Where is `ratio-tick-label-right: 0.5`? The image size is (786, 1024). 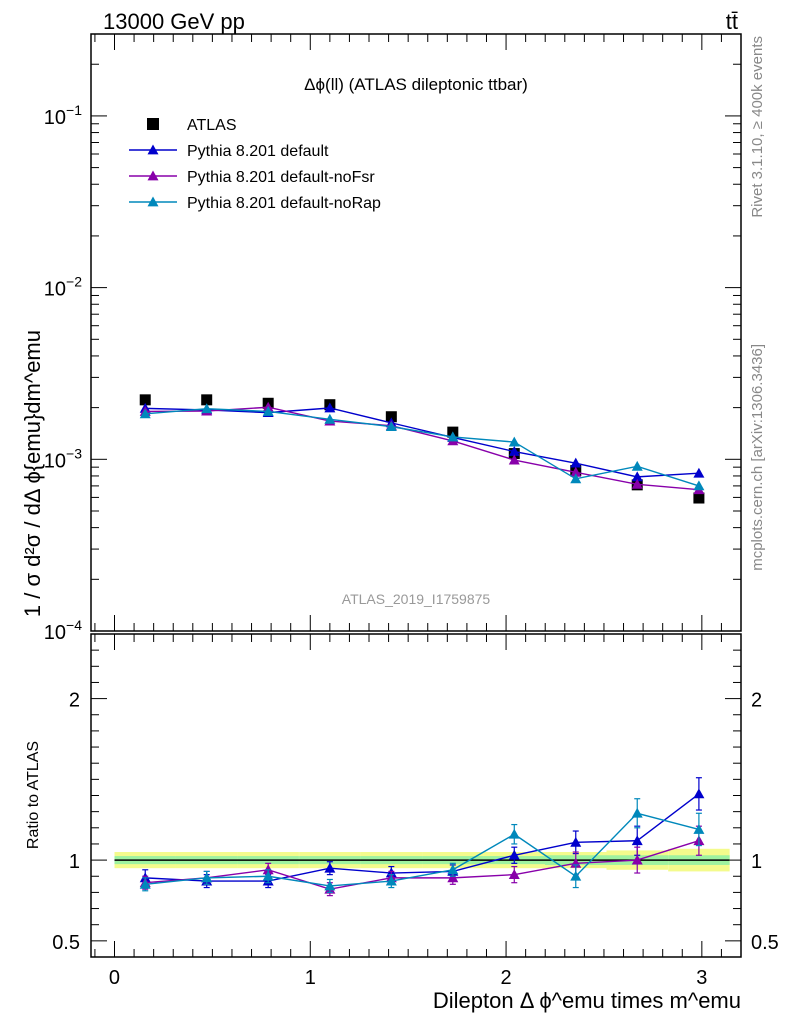
ratio-tick-label-right: 0.5 is located at coordinates (765, 943).